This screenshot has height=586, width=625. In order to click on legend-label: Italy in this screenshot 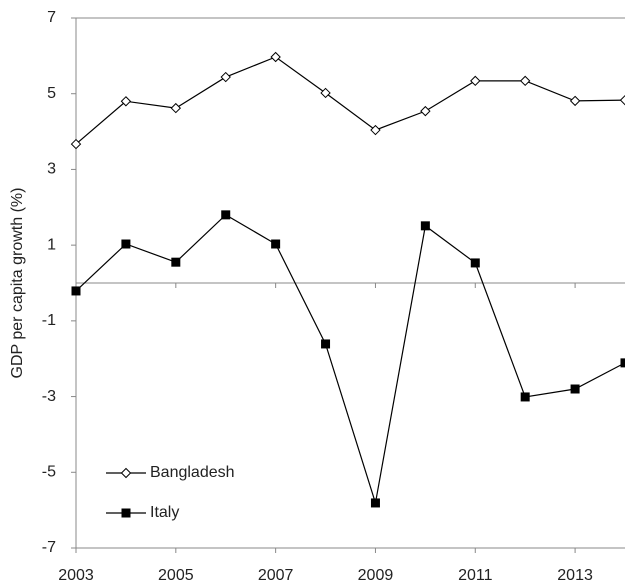, I will do `click(164, 512)`.